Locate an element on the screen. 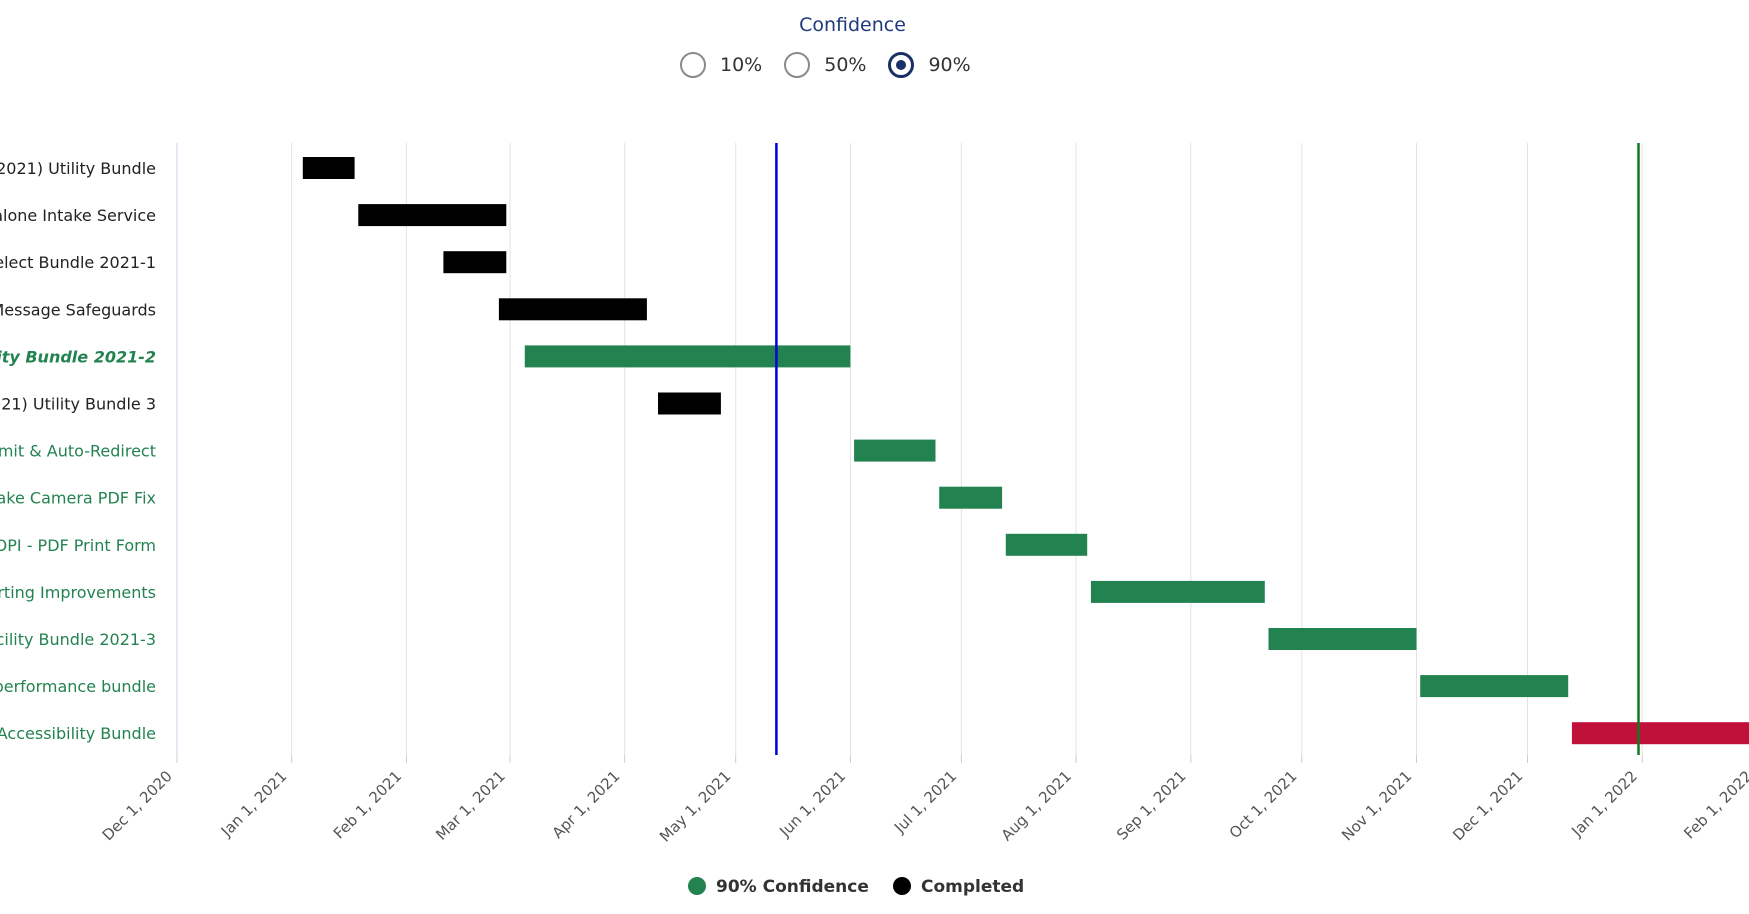 This screenshot has width=1749, height=914. confidence-radio-group: 10% 50% 90% is located at coordinates (836, 65).